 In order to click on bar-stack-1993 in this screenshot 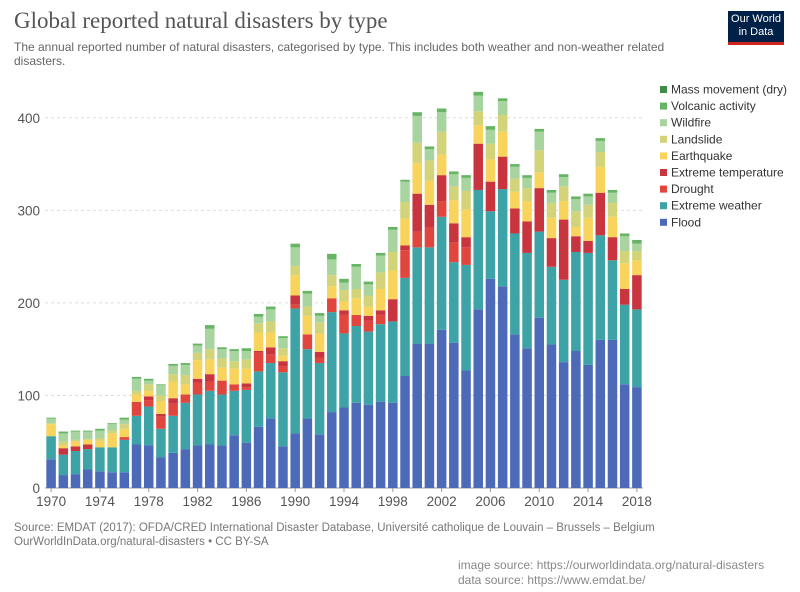, I will do `click(332, 370)`.